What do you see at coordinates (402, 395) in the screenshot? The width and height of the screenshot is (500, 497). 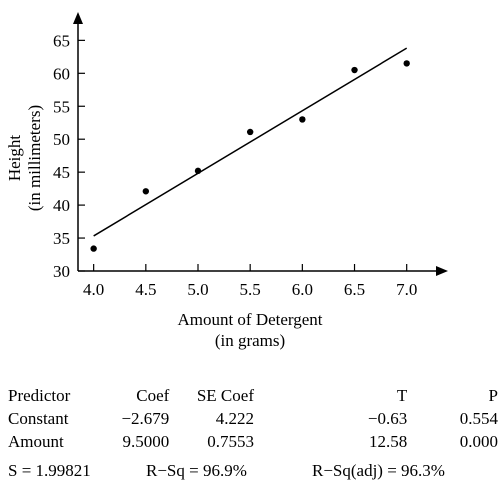 I see `header-t: T` at bounding box center [402, 395].